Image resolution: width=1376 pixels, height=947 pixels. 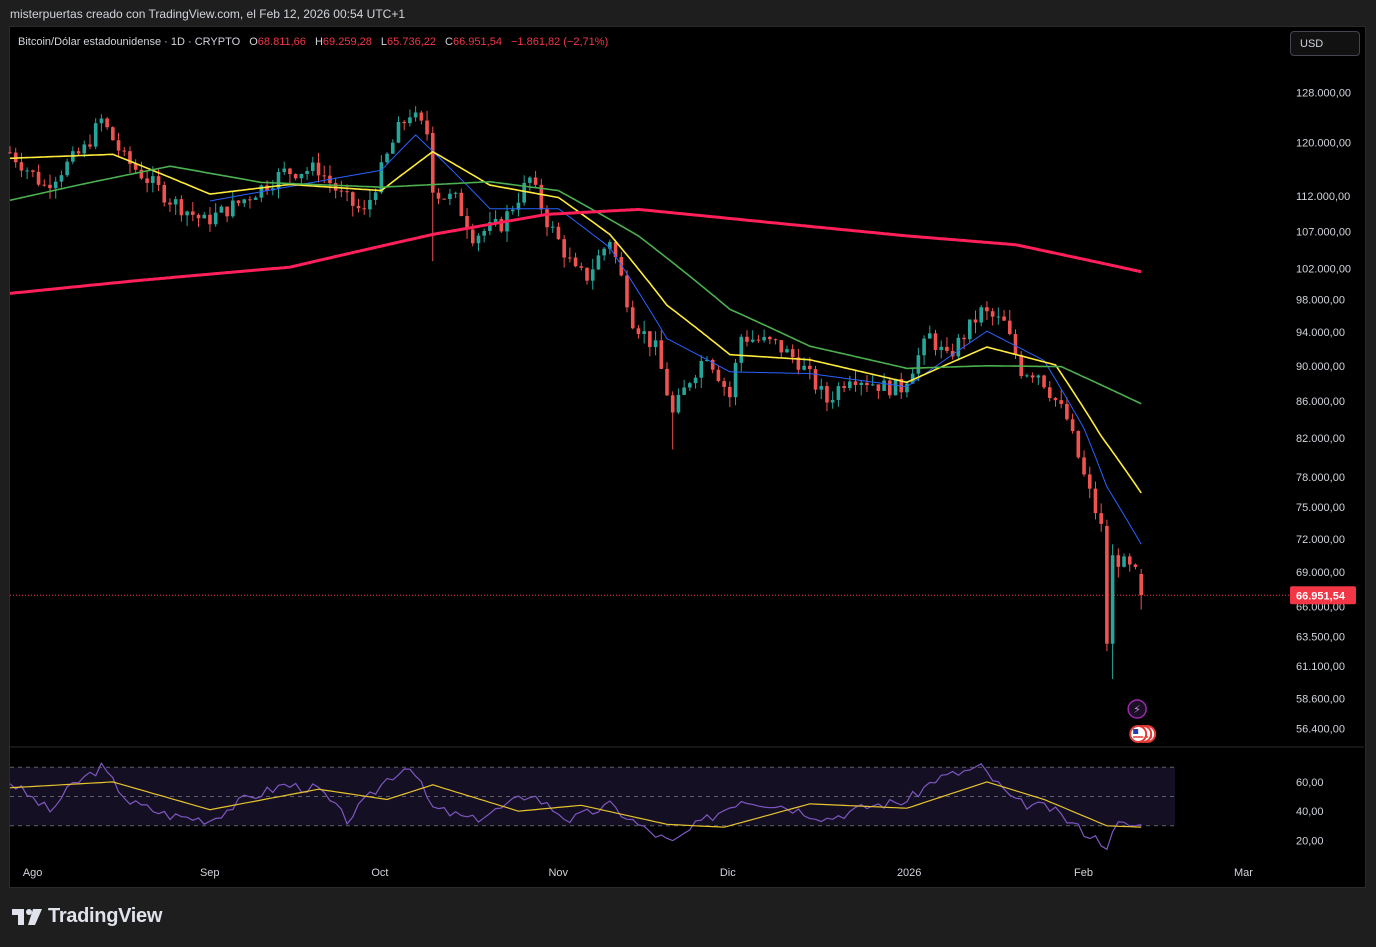 What do you see at coordinates (1325, 43) in the screenshot?
I see `currency-button: USD` at bounding box center [1325, 43].